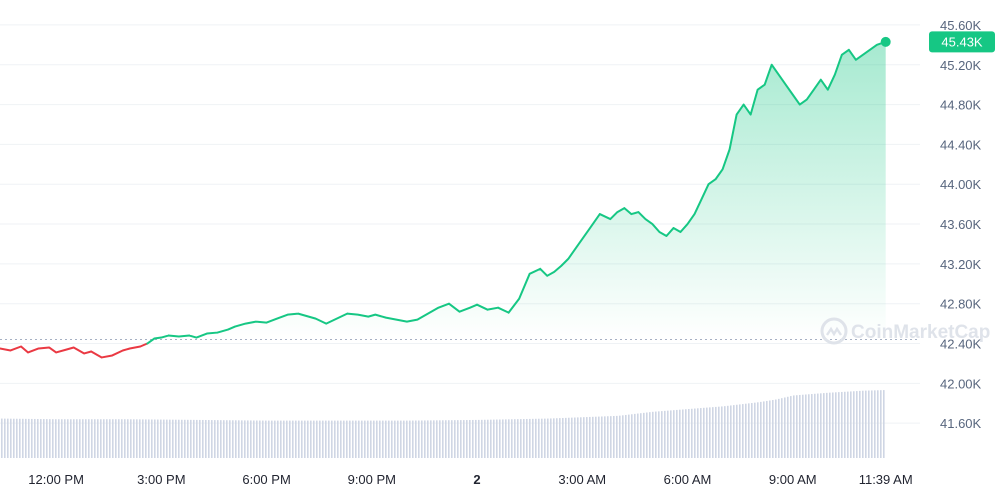  Describe the element at coordinates (961, 65) in the screenshot. I see `y-tick-label: 45.20K` at that location.